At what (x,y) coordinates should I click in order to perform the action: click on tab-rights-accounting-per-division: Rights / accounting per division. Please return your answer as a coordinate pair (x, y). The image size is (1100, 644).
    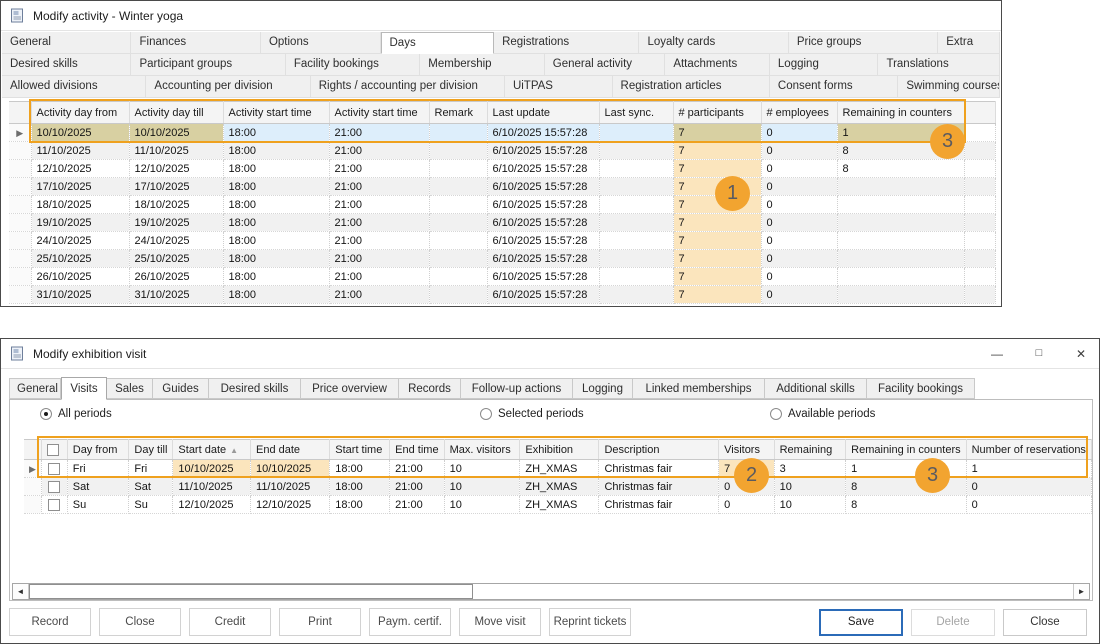
    Looking at the image, I should click on (407, 87).